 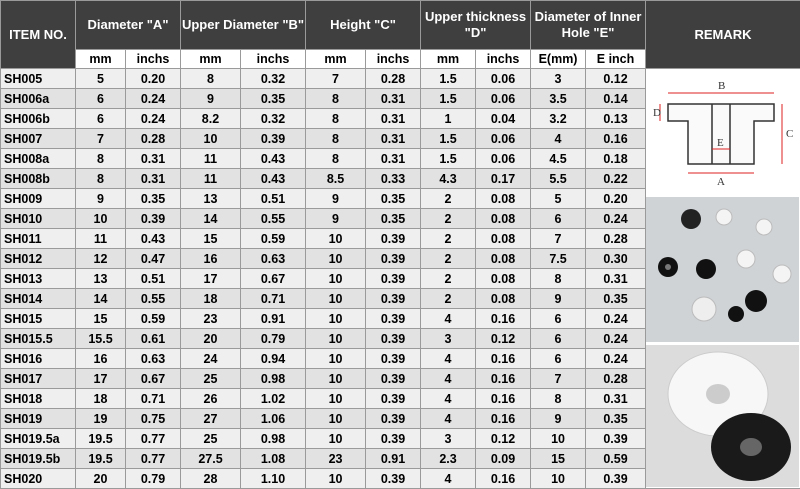 What do you see at coordinates (363, 25) in the screenshot?
I see `header-cell: Height "C"` at bounding box center [363, 25].